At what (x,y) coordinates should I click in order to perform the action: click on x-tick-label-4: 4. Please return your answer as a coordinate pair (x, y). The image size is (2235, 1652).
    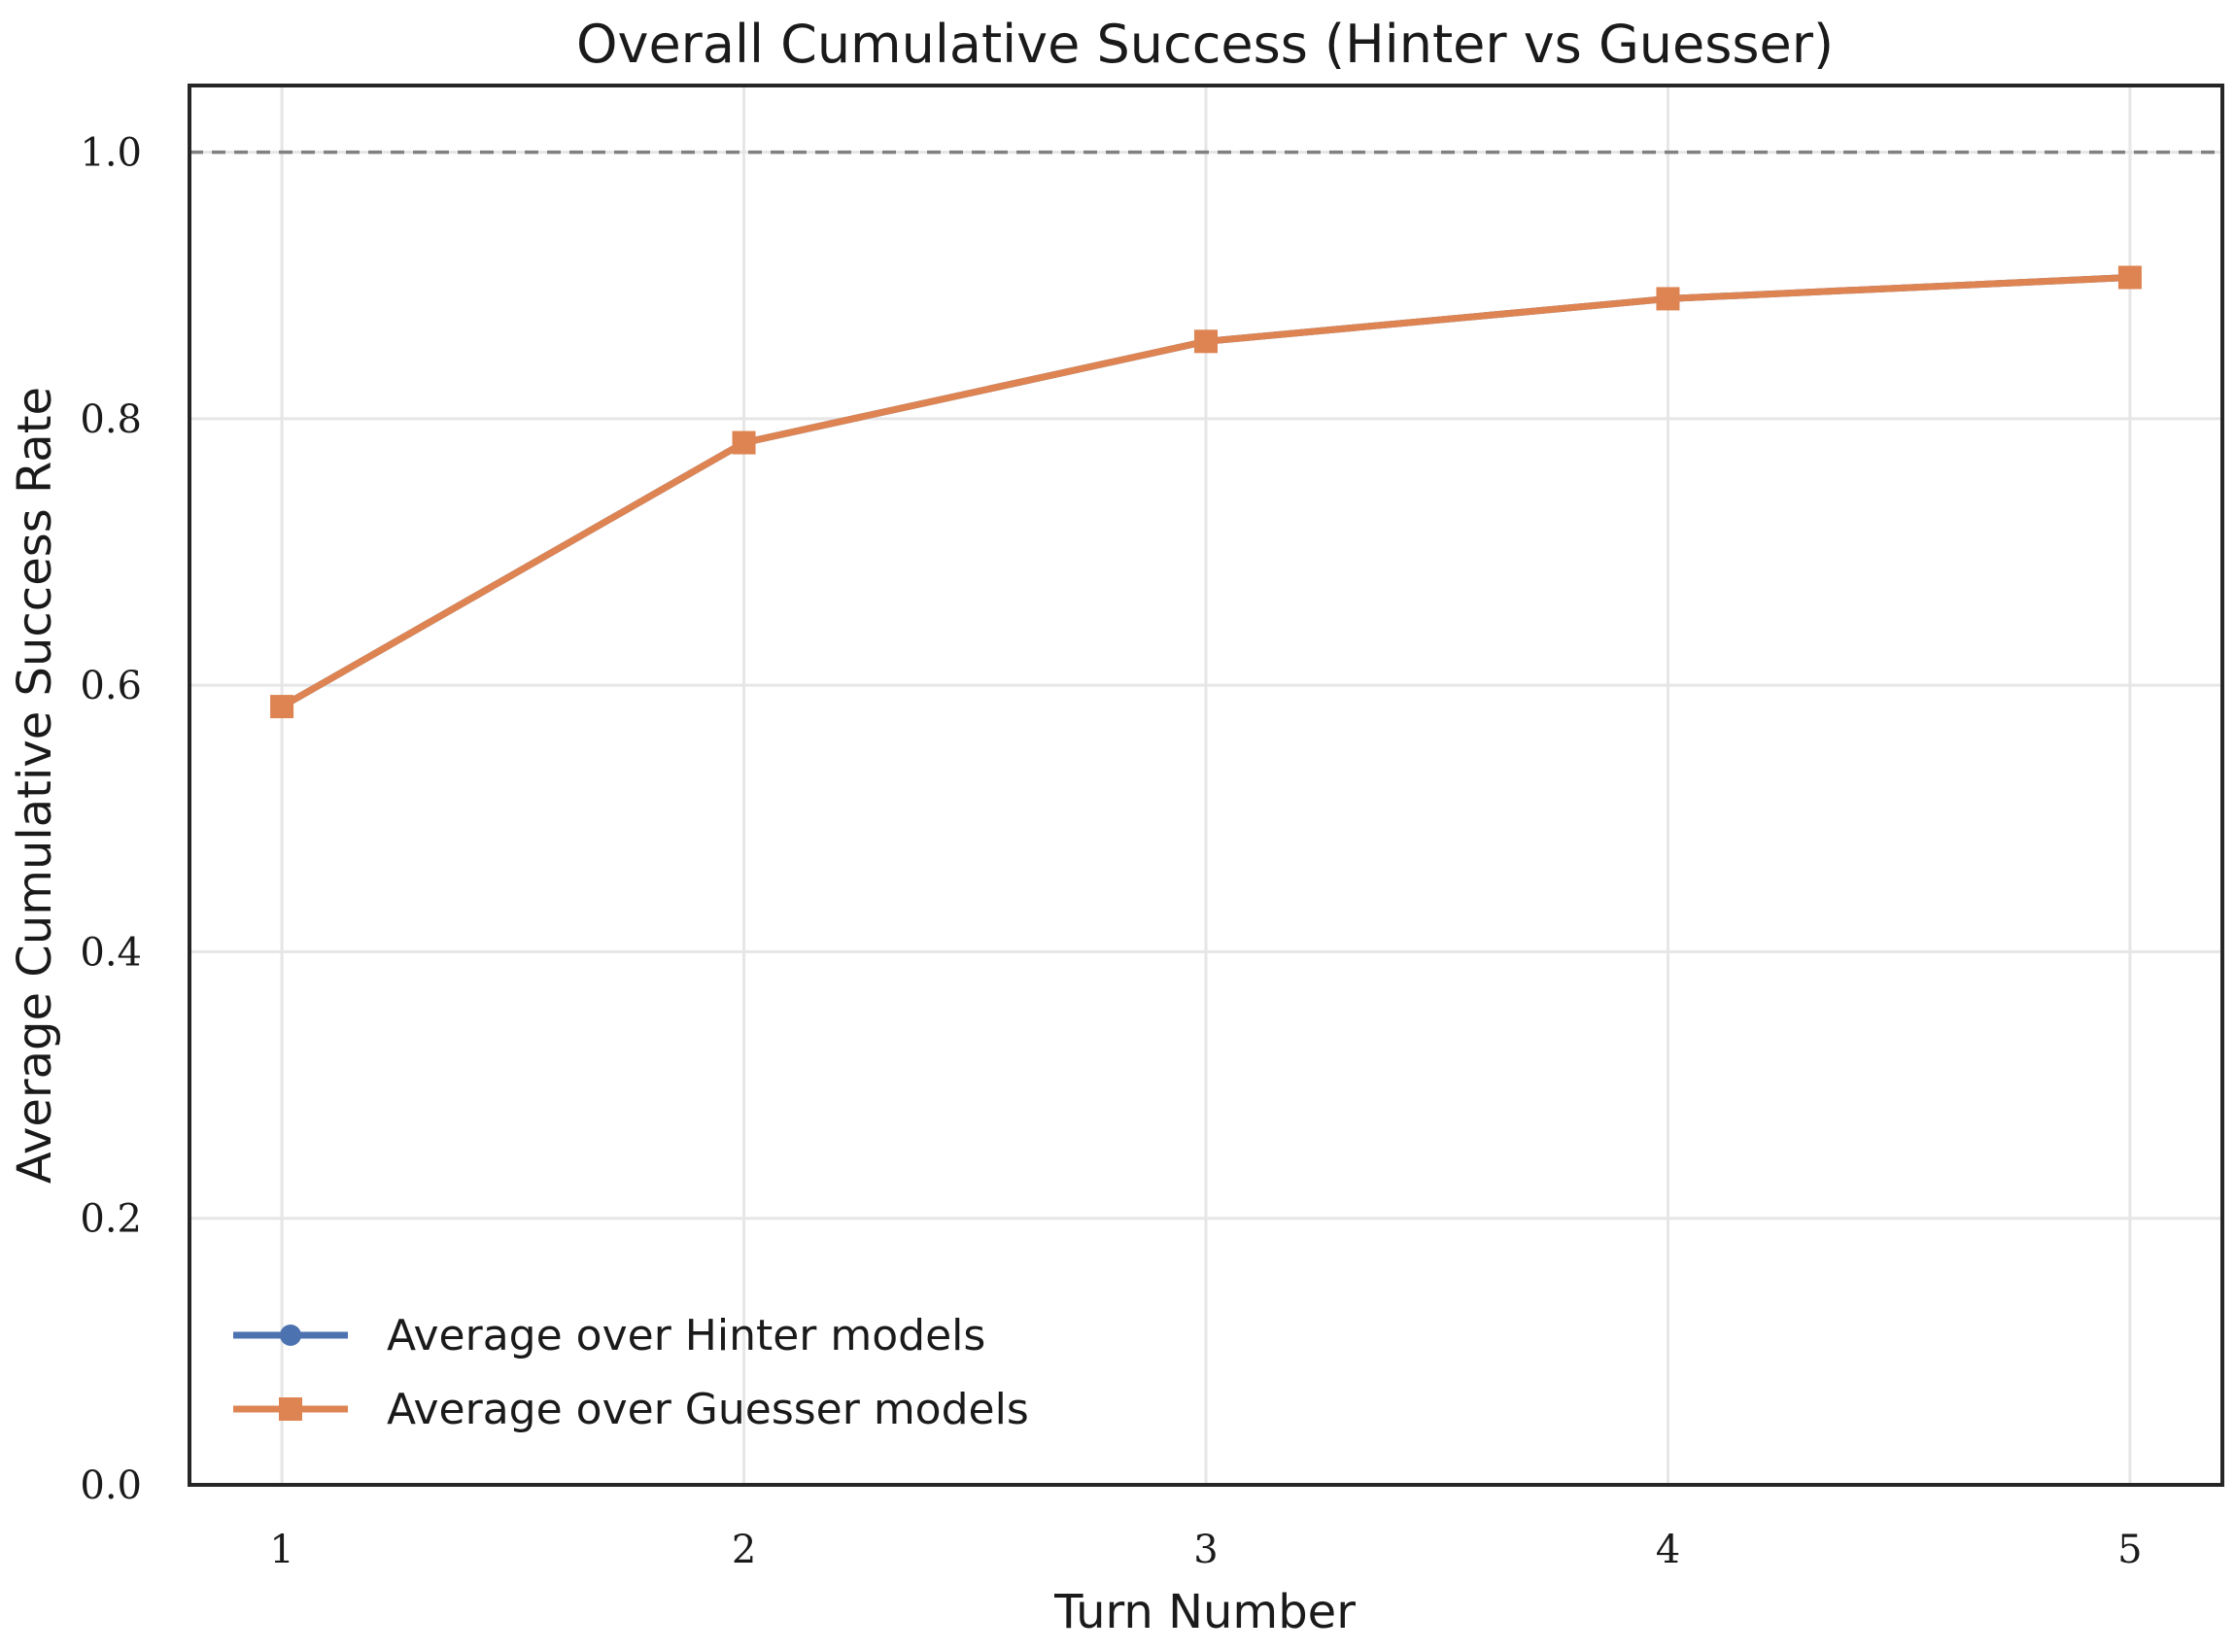
    Looking at the image, I should click on (1668, 1550).